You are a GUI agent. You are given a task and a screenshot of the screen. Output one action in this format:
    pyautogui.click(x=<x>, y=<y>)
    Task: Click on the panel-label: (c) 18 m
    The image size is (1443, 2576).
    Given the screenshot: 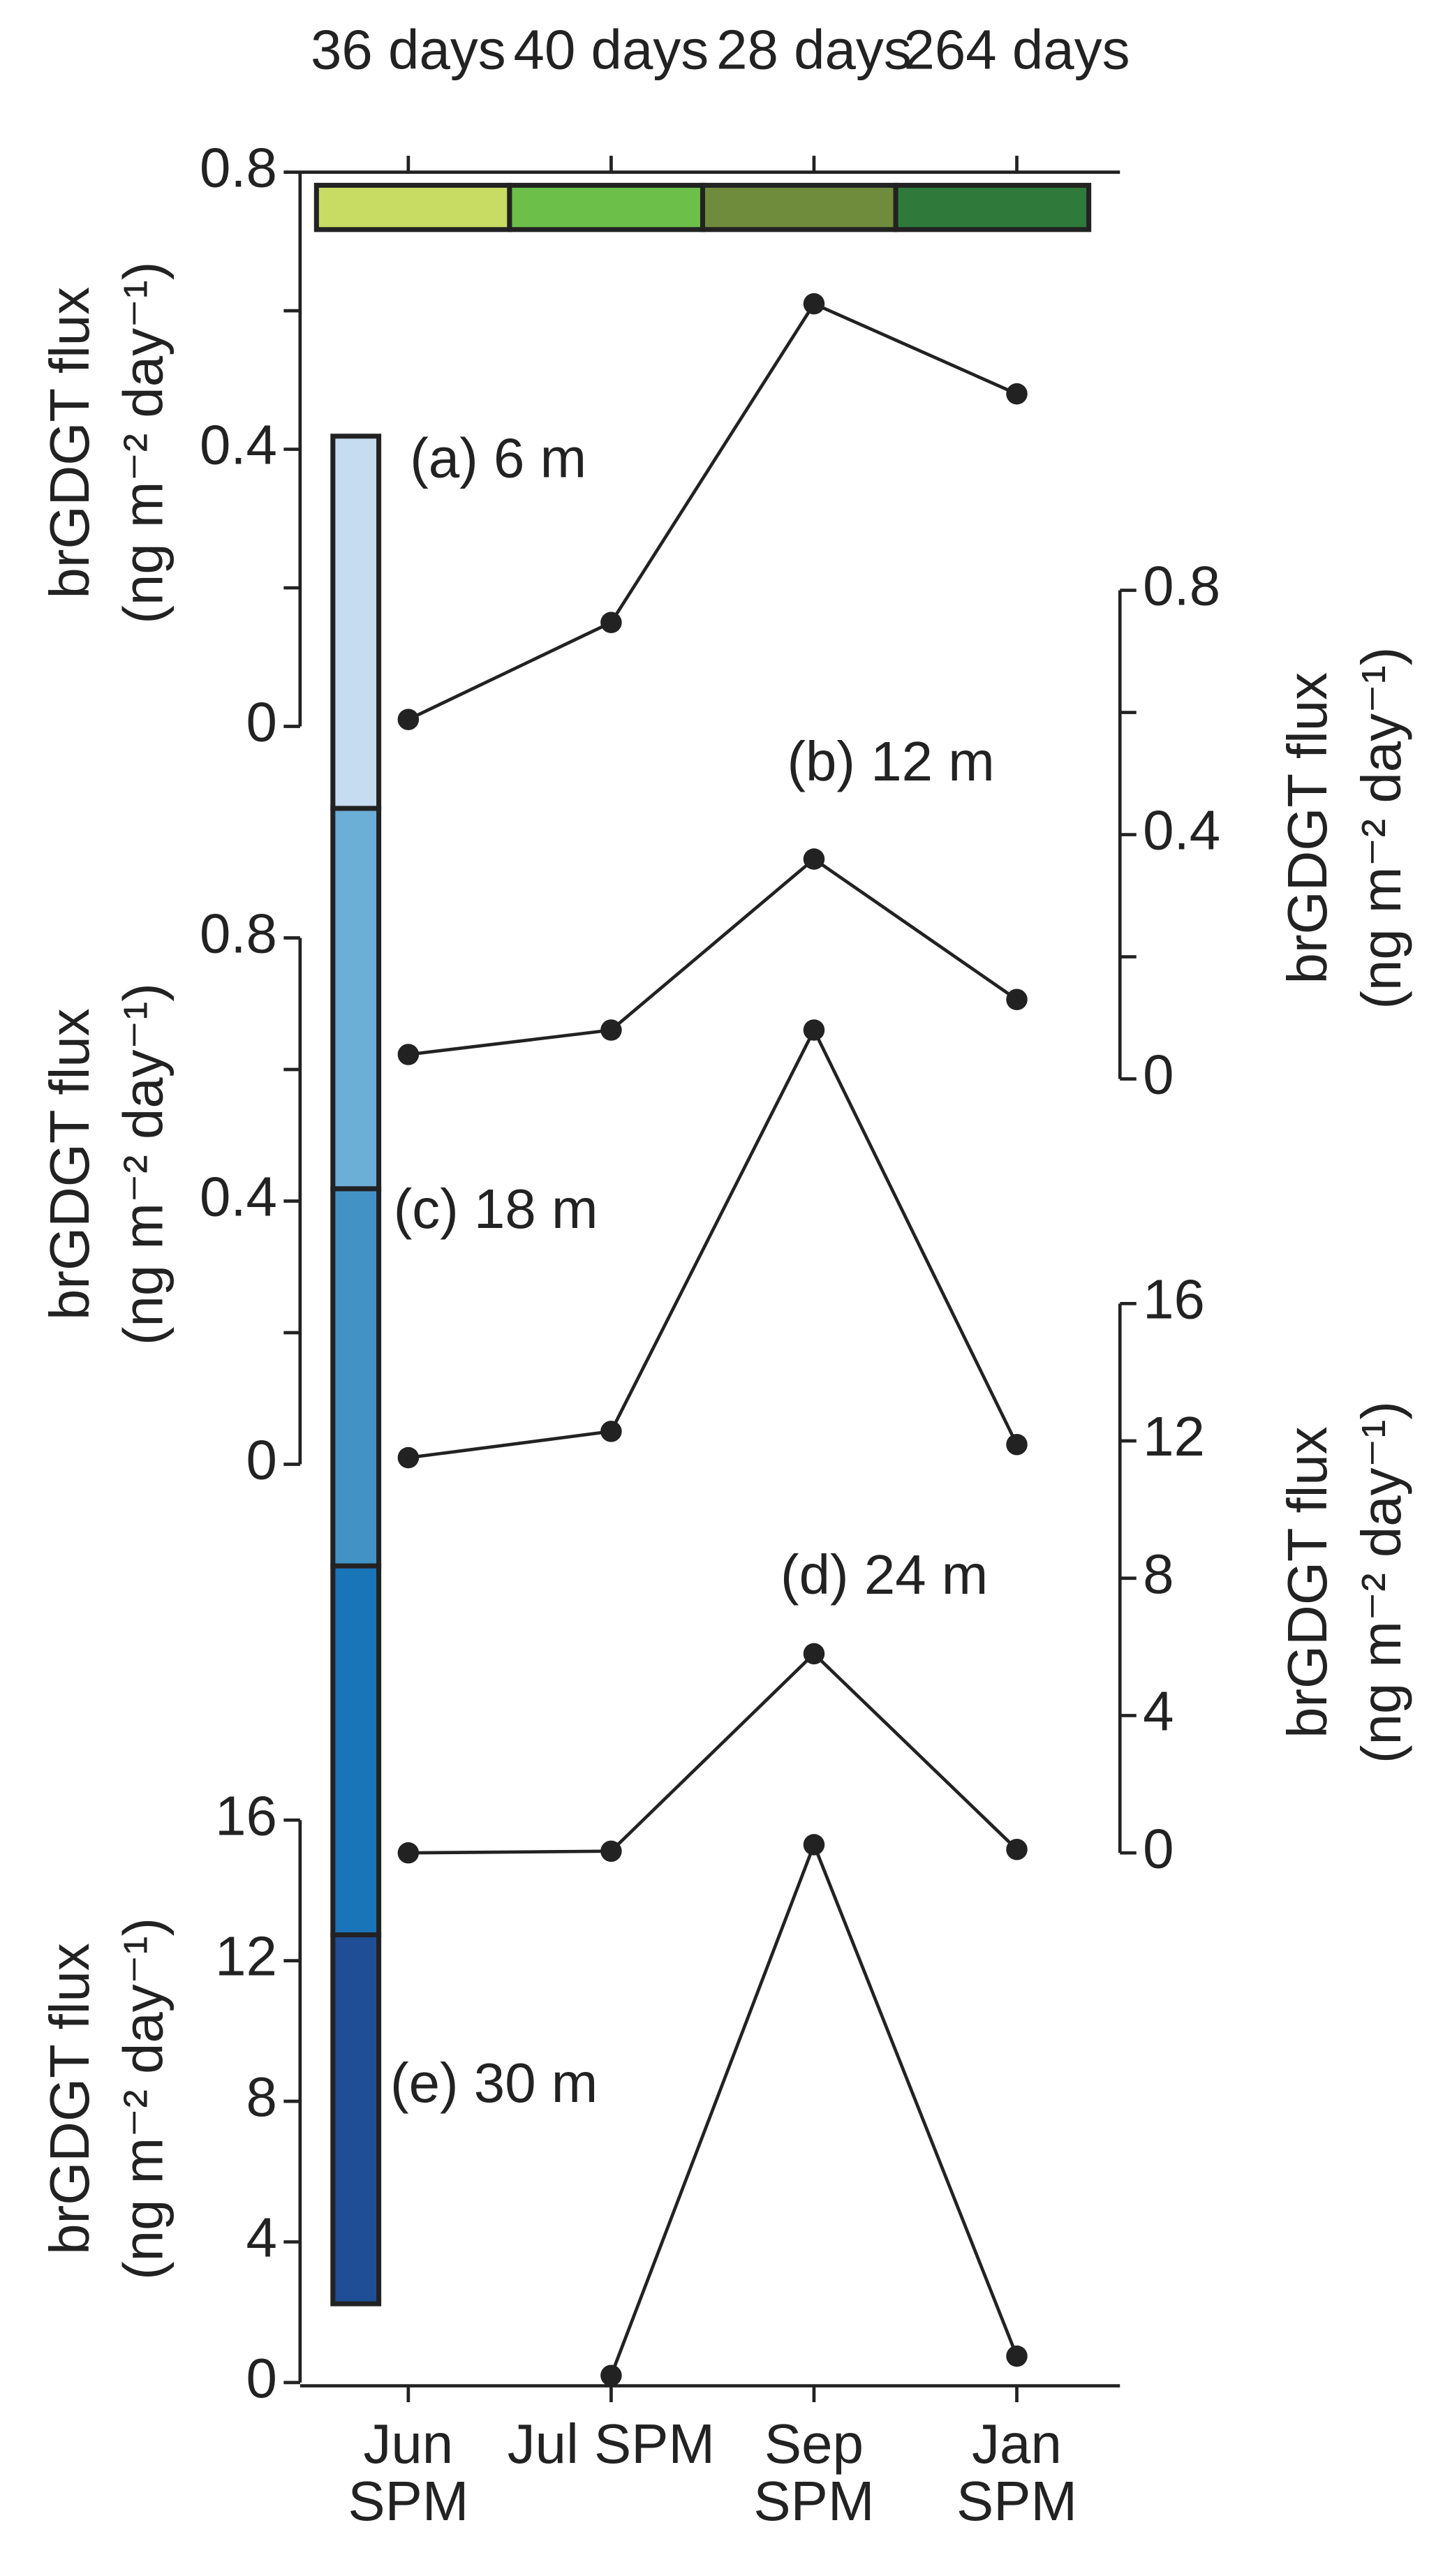 What is the action you would take?
    pyautogui.click(x=496, y=1209)
    